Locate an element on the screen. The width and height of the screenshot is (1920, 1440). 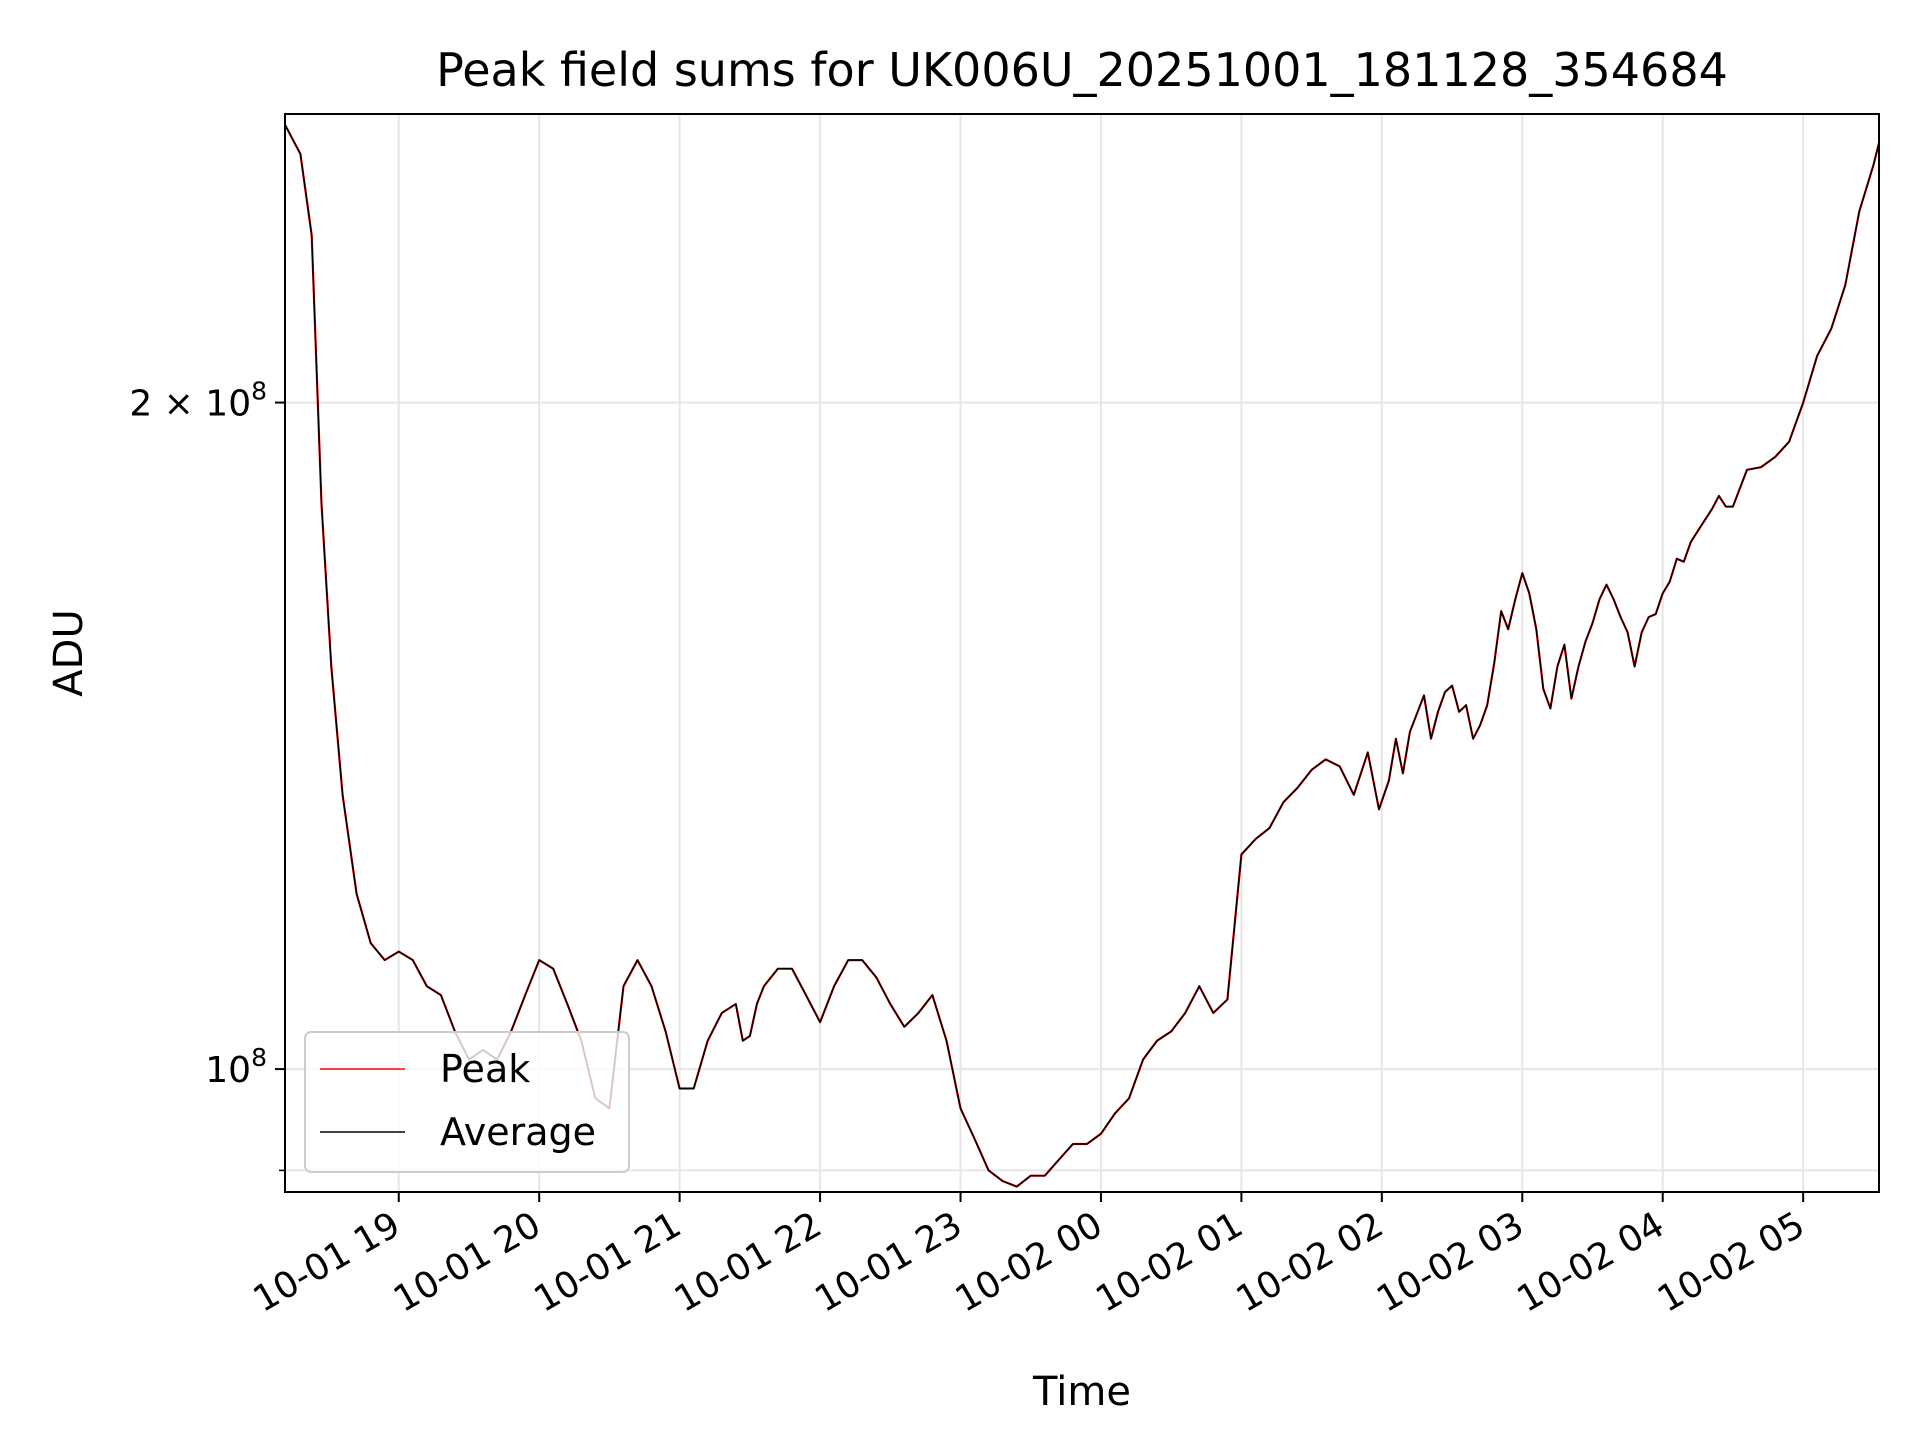
y-tick-label: 108 is located at coordinates (236, 1067).